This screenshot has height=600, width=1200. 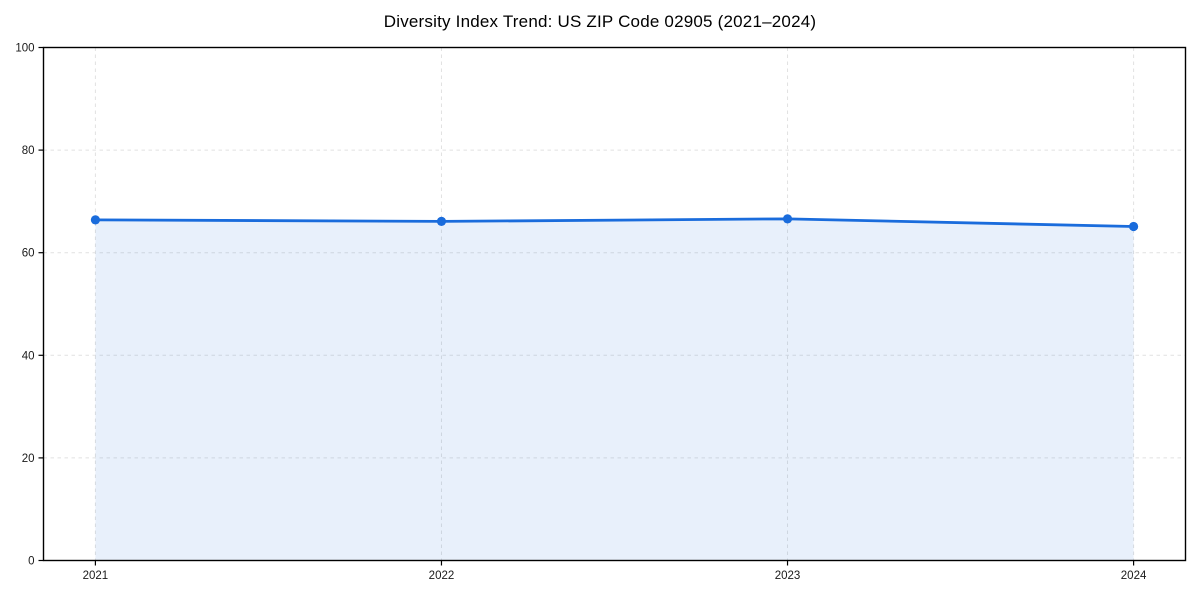 What do you see at coordinates (28, 459) in the screenshot?
I see `y-tick-label: 20` at bounding box center [28, 459].